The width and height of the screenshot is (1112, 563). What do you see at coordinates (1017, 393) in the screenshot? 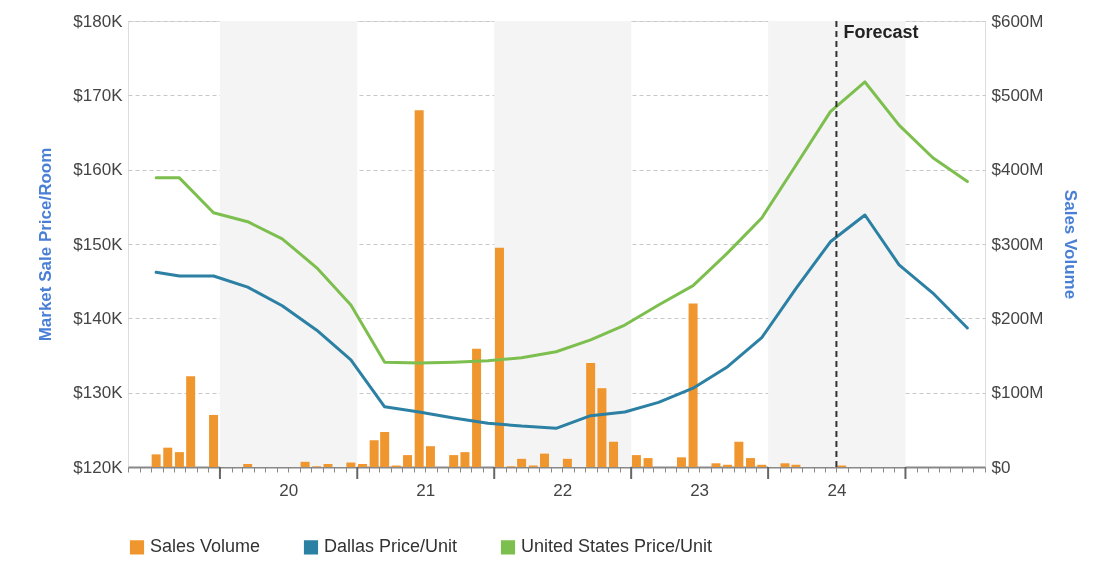
I see `y2-tick-label: $100M` at bounding box center [1017, 393].